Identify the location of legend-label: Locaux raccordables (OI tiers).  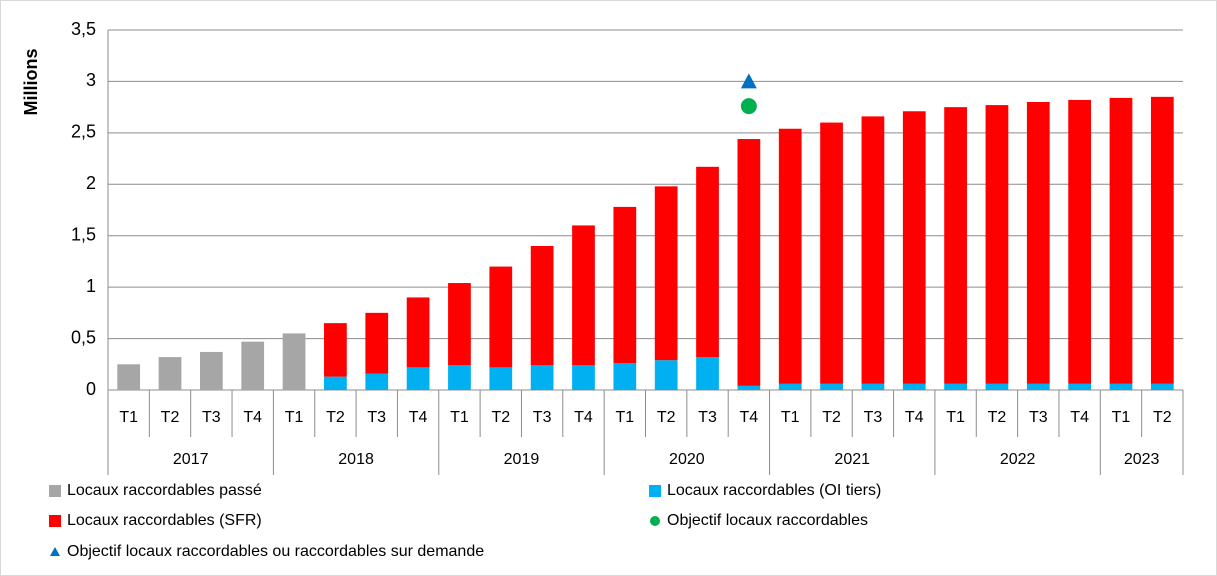
(774, 490).